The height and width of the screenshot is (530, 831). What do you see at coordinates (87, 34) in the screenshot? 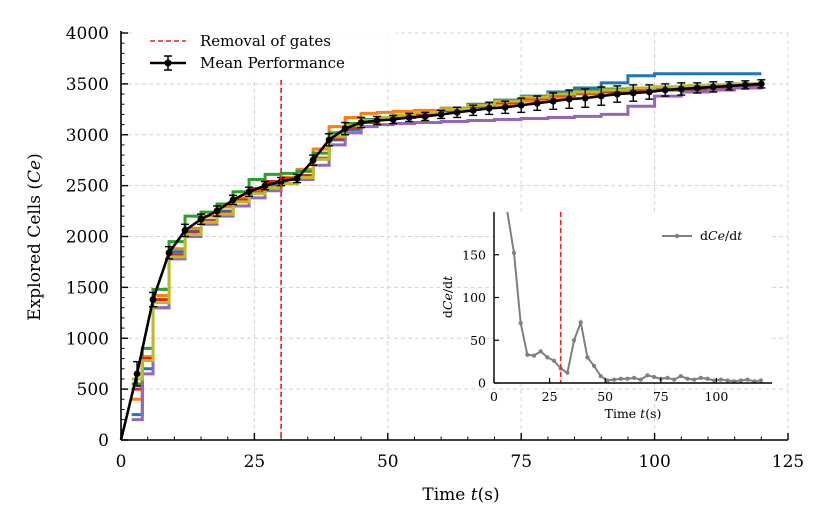
I see `y-tick-label: 4000` at bounding box center [87, 34].